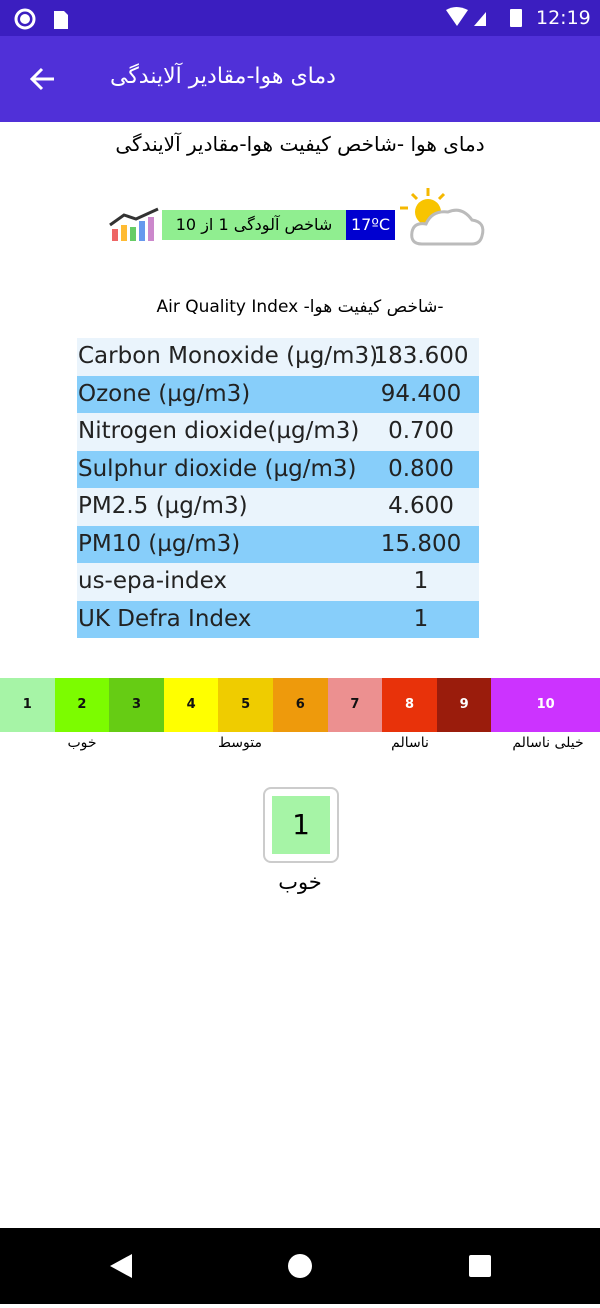 This screenshot has width=600, height=1308. Describe the element at coordinates (42, 79) in the screenshot. I see `back-button` at that location.